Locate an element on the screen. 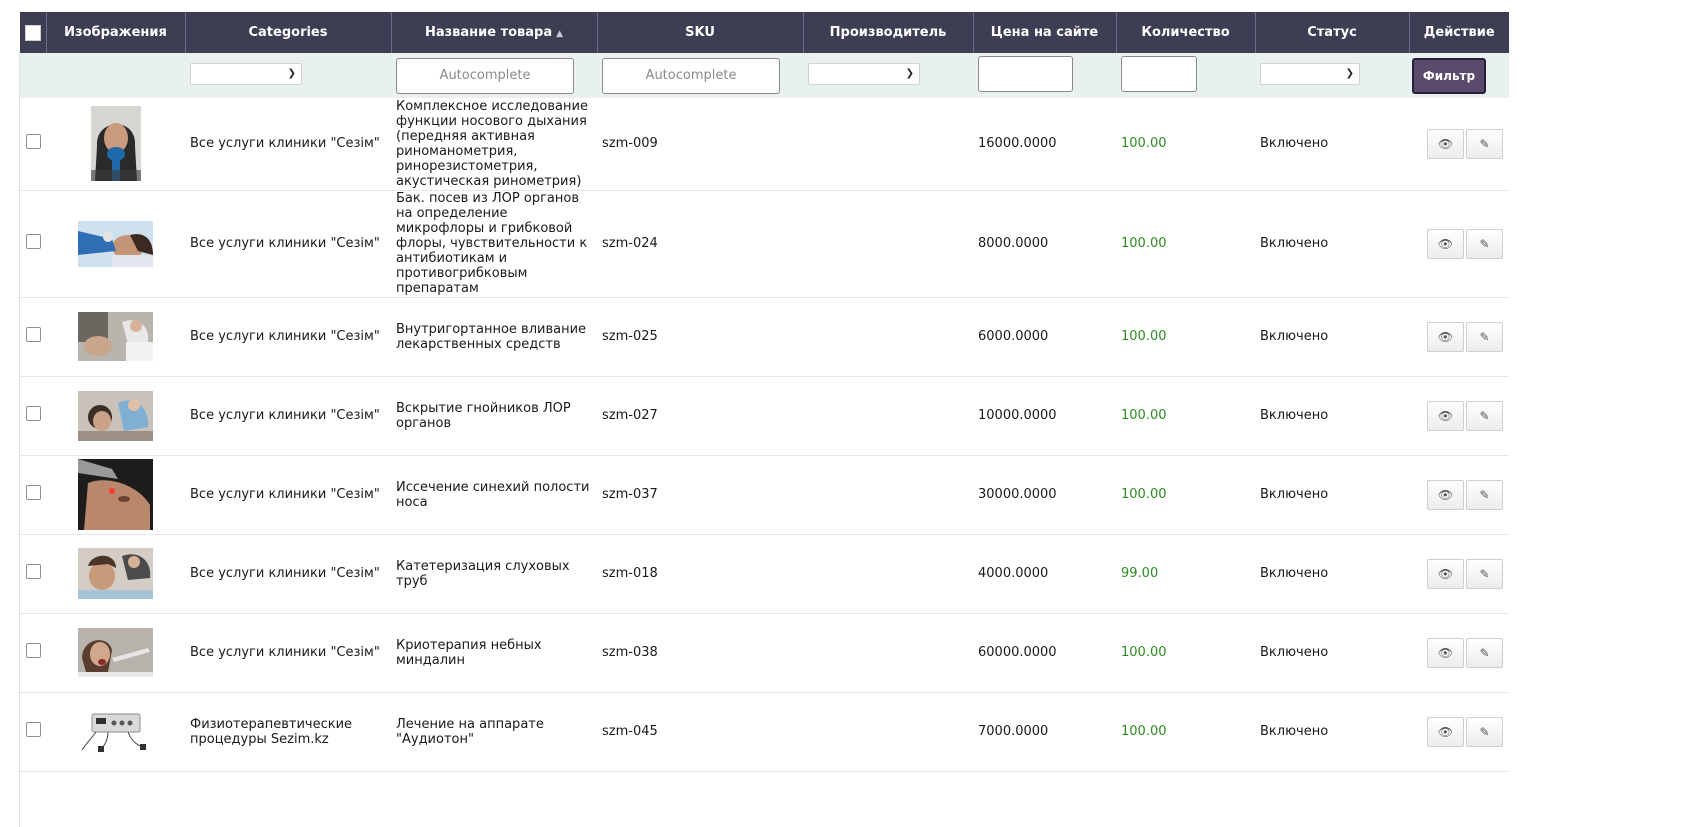 The width and height of the screenshot is (1683, 827). column-price: Цена на сайте is located at coordinates (1045, 32).